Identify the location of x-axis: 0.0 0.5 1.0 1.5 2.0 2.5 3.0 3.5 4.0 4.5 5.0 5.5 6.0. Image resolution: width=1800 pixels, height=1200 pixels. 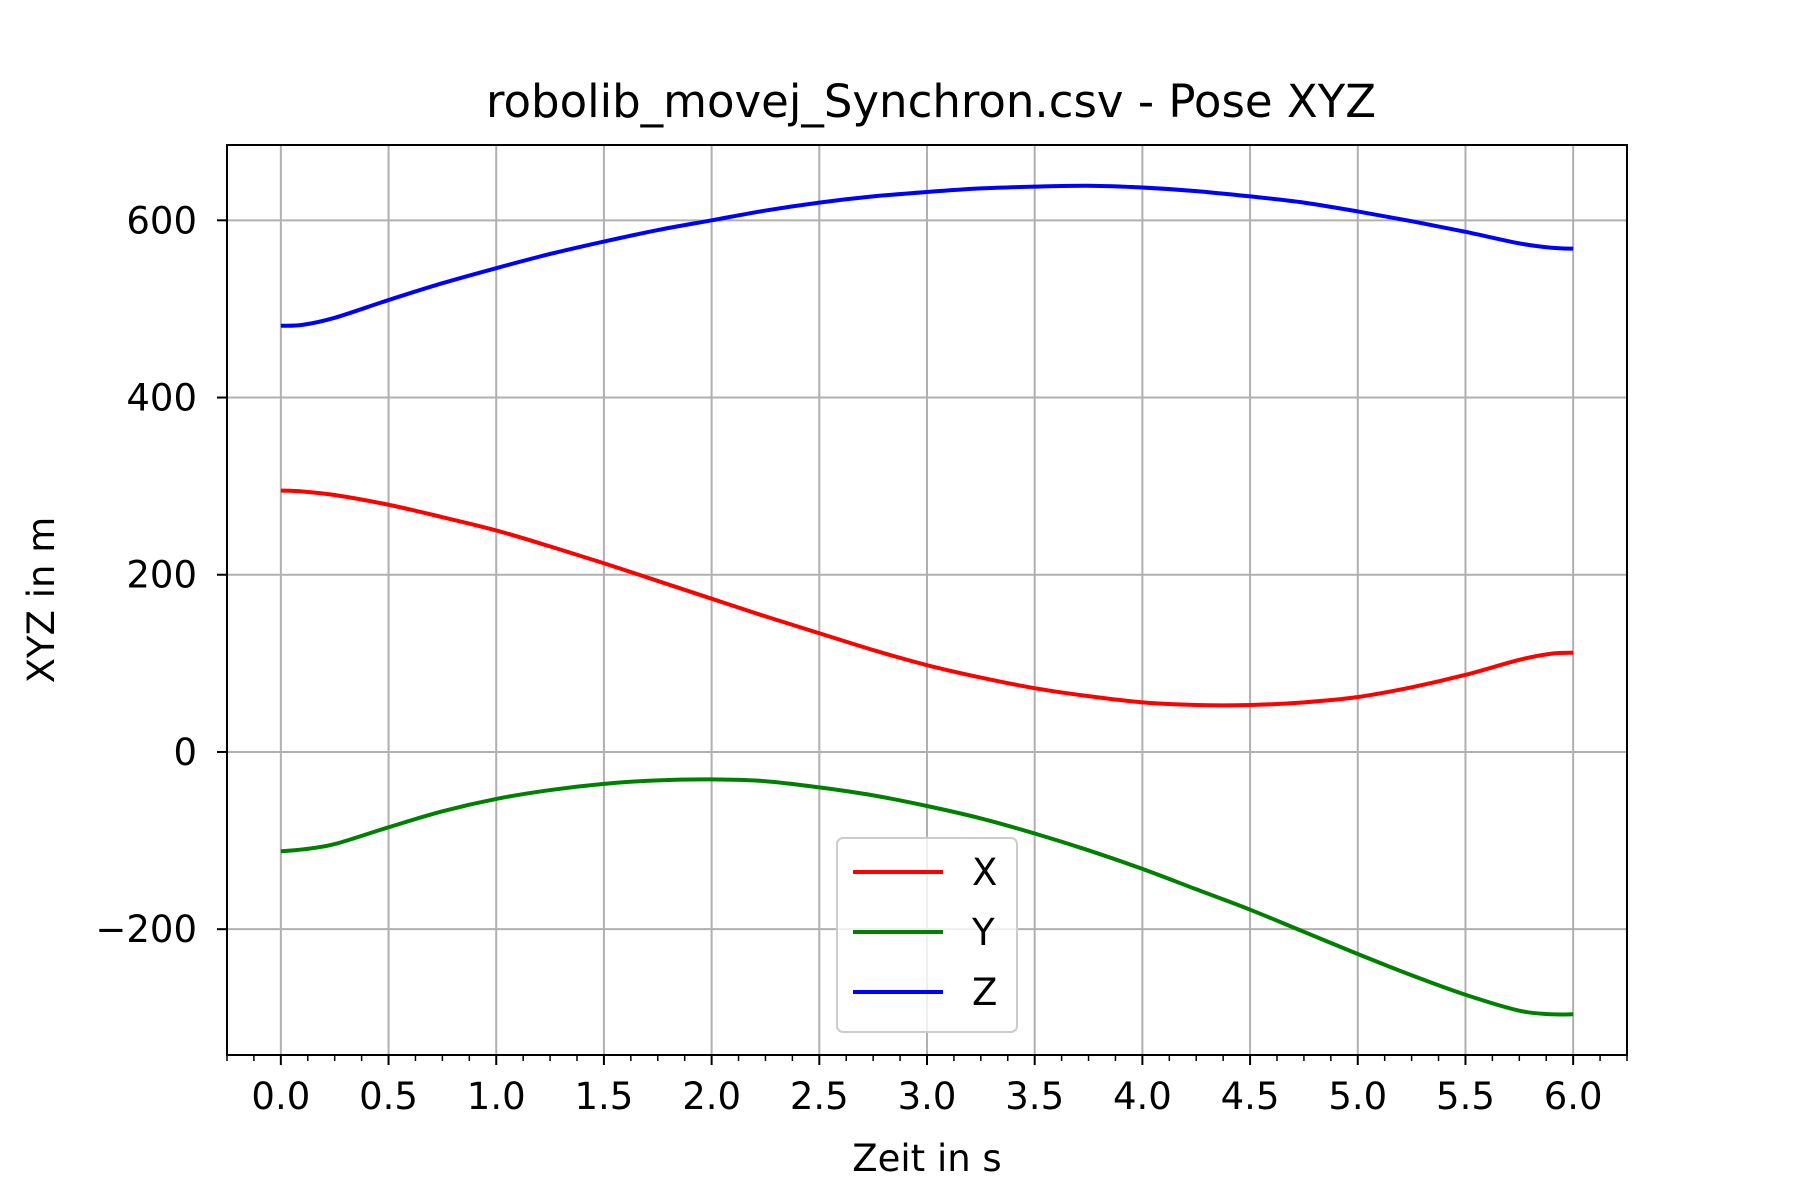
(927, 1086).